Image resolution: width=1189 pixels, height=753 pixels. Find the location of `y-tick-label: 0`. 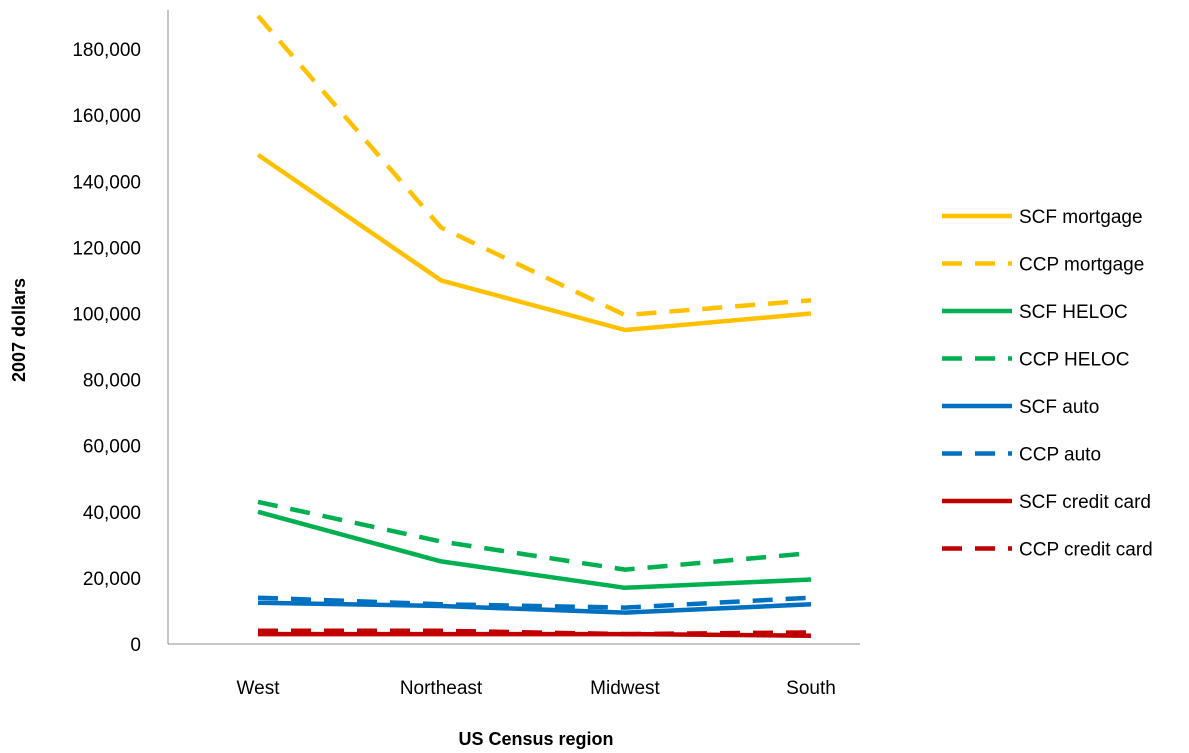

y-tick-label: 0 is located at coordinates (135, 645).